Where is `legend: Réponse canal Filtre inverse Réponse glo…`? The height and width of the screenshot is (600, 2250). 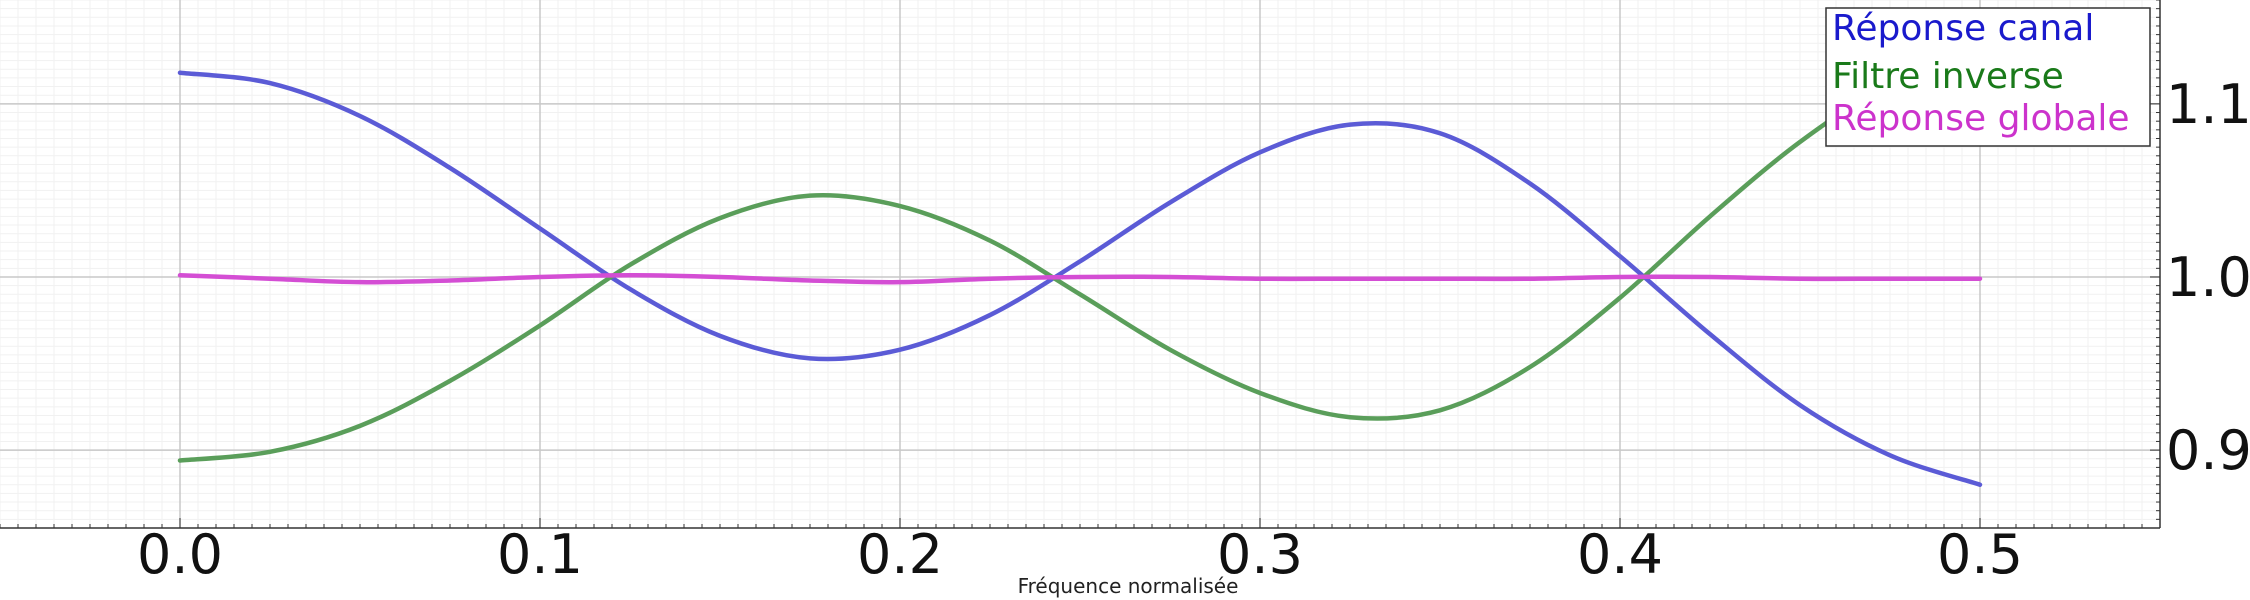
legend: Réponse canal Filtre inverse Réponse glo… is located at coordinates (1988, 77).